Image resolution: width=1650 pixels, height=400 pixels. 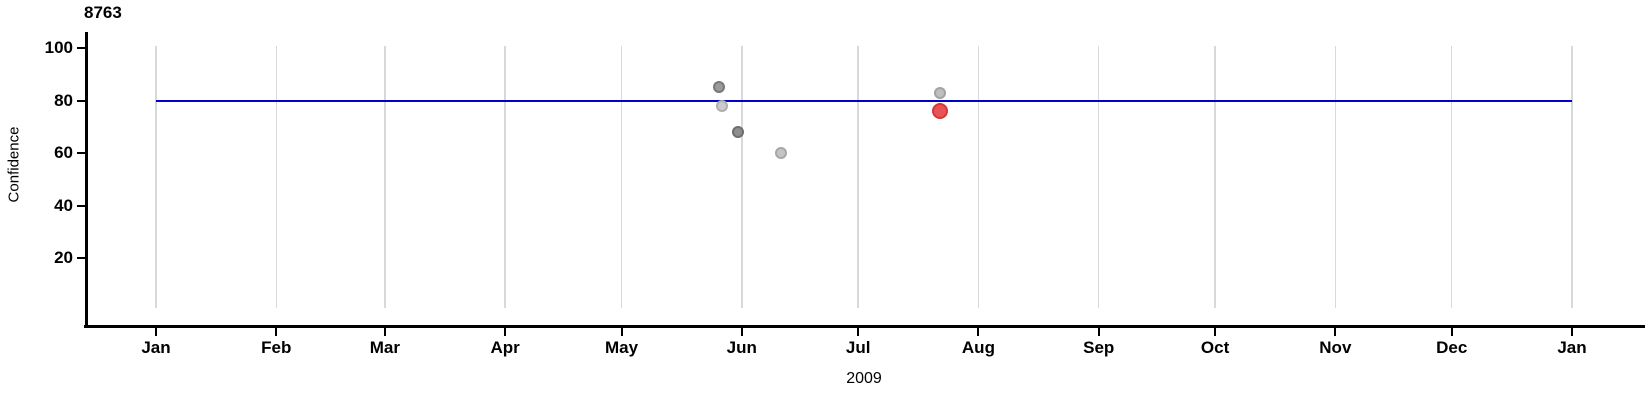 What do you see at coordinates (1215, 347) in the screenshot?
I see `x-tick-label: Oct` at bounding box center [1215, 347].